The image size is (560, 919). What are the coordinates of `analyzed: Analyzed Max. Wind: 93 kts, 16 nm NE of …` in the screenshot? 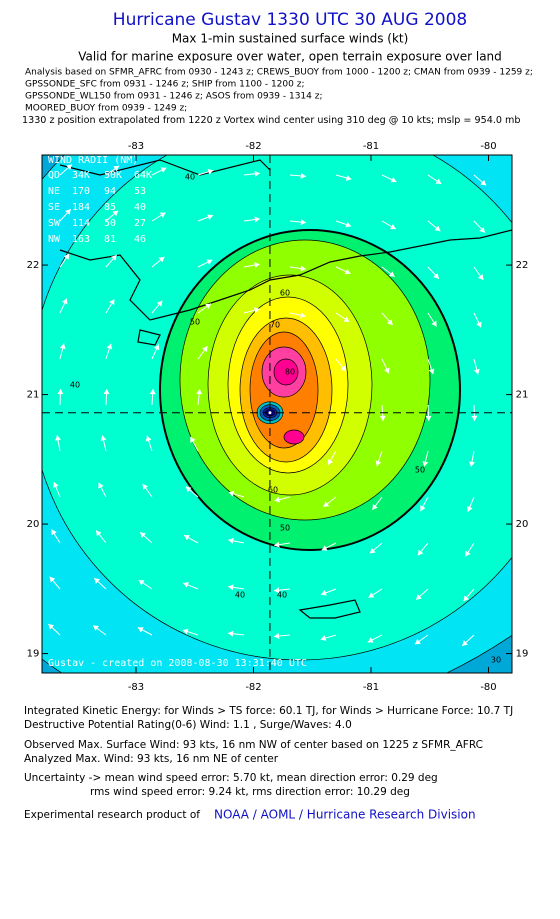 It's located at (151, 759).